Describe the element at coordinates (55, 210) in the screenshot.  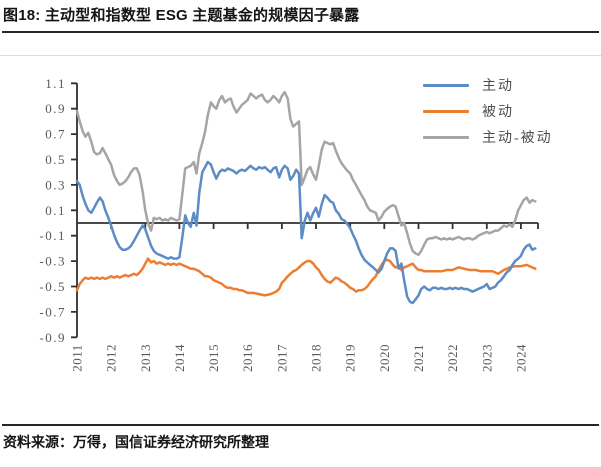
I see `y-tick-label: 0.1` at that location.